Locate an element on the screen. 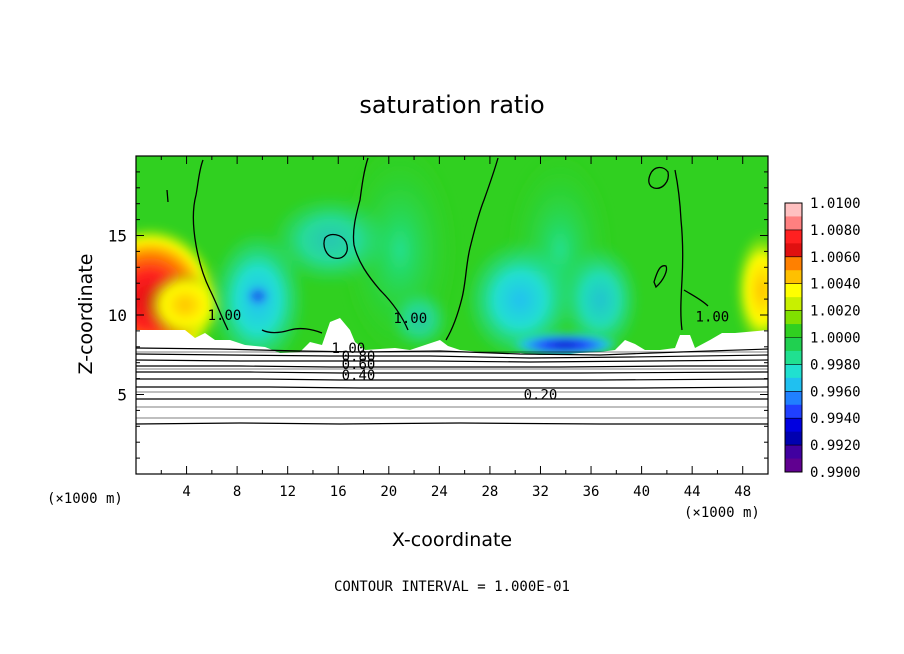 The image size is (904, 654). y-tick-label: 5 is located at coordinates (122, 395).